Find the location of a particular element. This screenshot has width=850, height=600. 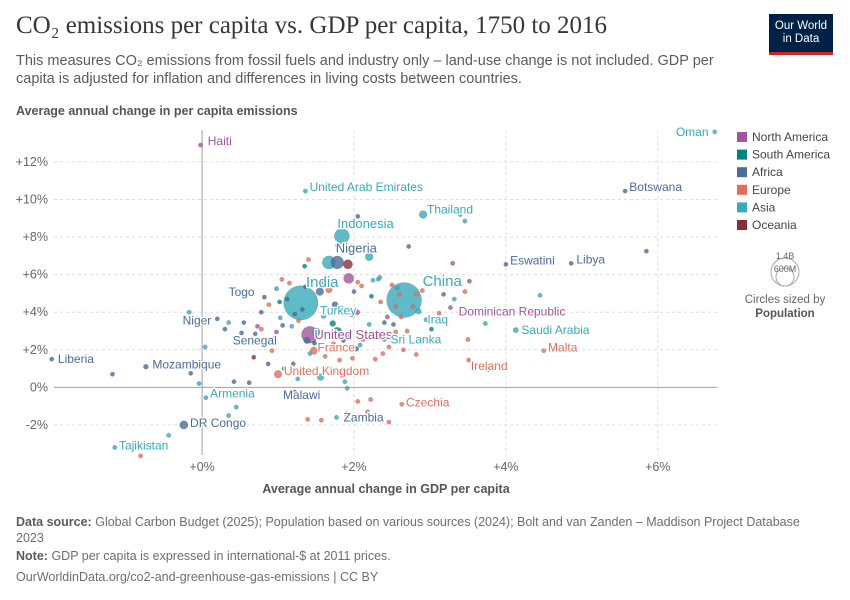

label-dominican-republic: Dominican Republic is located at coordinates (512, 312).